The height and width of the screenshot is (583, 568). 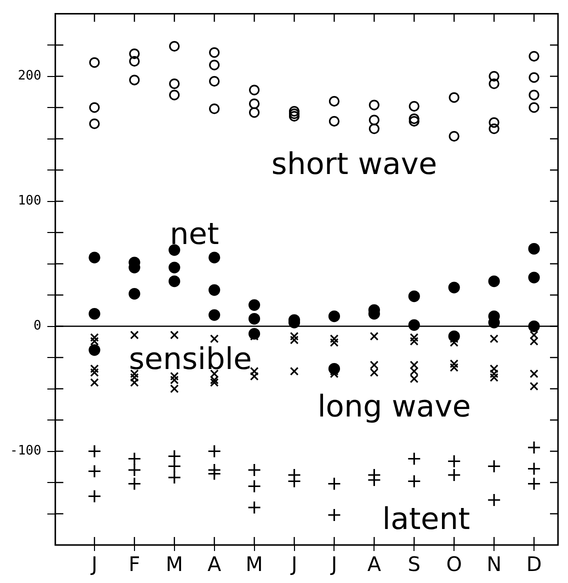 I want to click on y-tick-label: 100, so click(x=30, y=201).